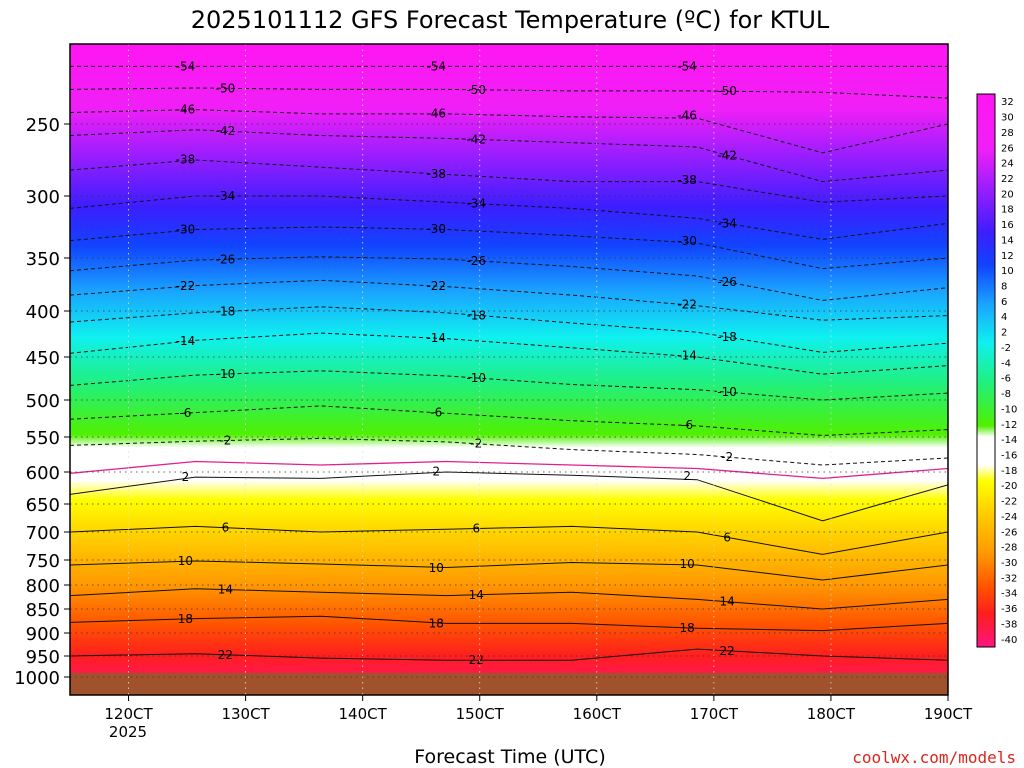 This screenshot has height=768, width=1024. Describe the element at coordinates (1009, 640) in the screenshot. I see `colorbar-tick-label: -40` at that location.